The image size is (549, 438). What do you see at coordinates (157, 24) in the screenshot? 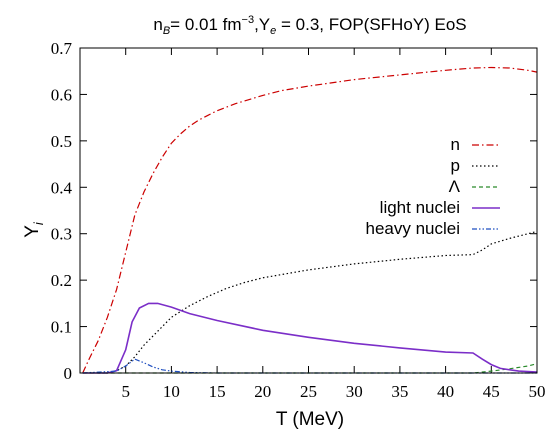
I see `title-part-n: n` at bounding box center [157, 24].